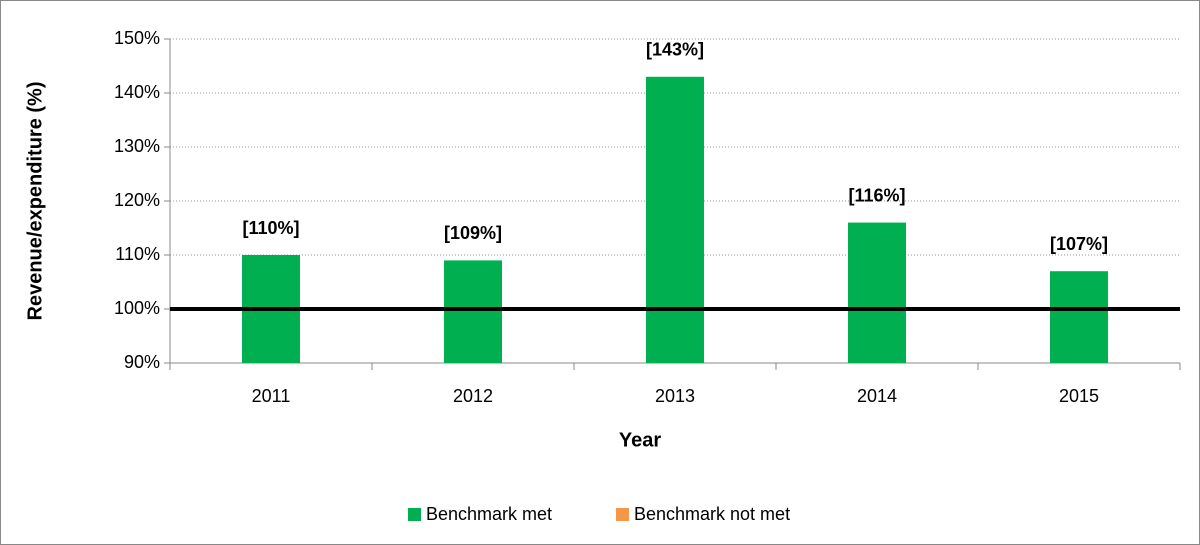 This screenshot has height=545, width=1200. What do you see at coordinates (640, 440) in the screenshot?
I see `x-axis-title: Year` at bounding box center [640, 440].